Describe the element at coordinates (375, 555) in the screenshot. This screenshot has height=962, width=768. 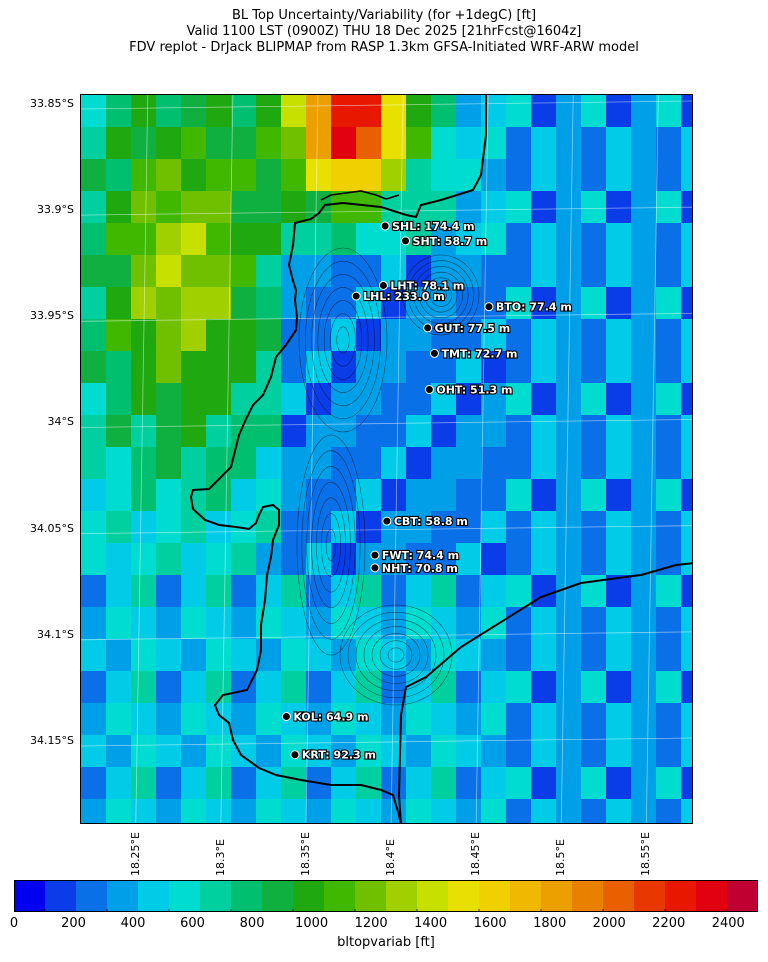
I see `station-marker-fwt` at that location.